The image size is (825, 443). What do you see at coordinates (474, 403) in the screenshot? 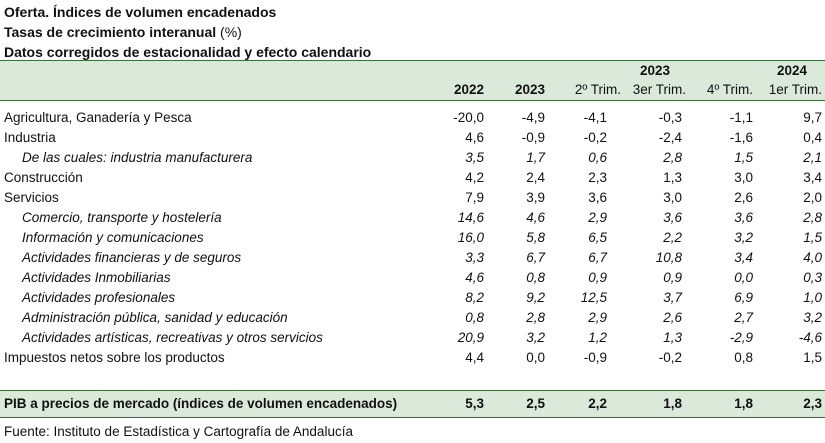
I see `total-cell: 5,3` at bounding box center [474, 403].